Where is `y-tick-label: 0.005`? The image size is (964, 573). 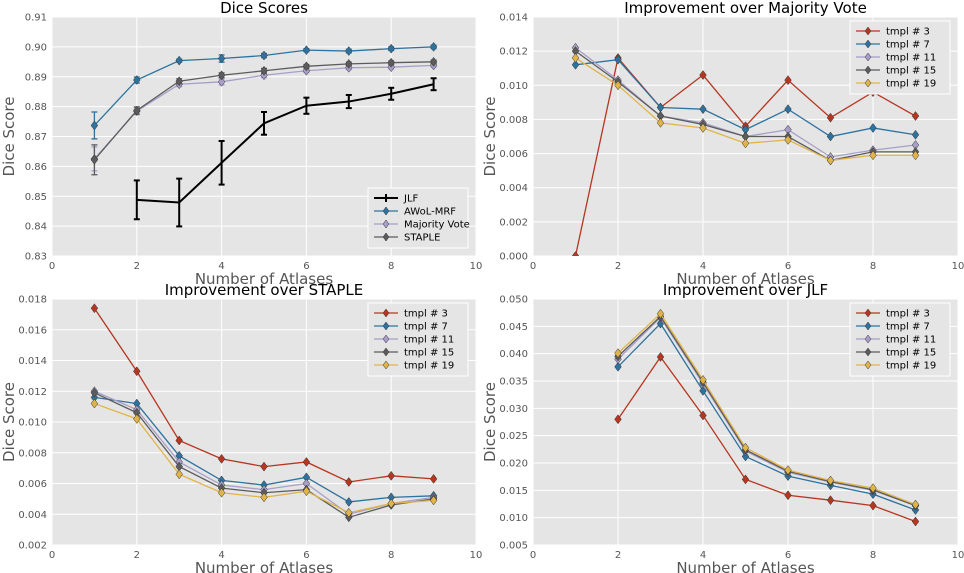 y-tick-label: 0.005 is located at coordinates (513, 546).